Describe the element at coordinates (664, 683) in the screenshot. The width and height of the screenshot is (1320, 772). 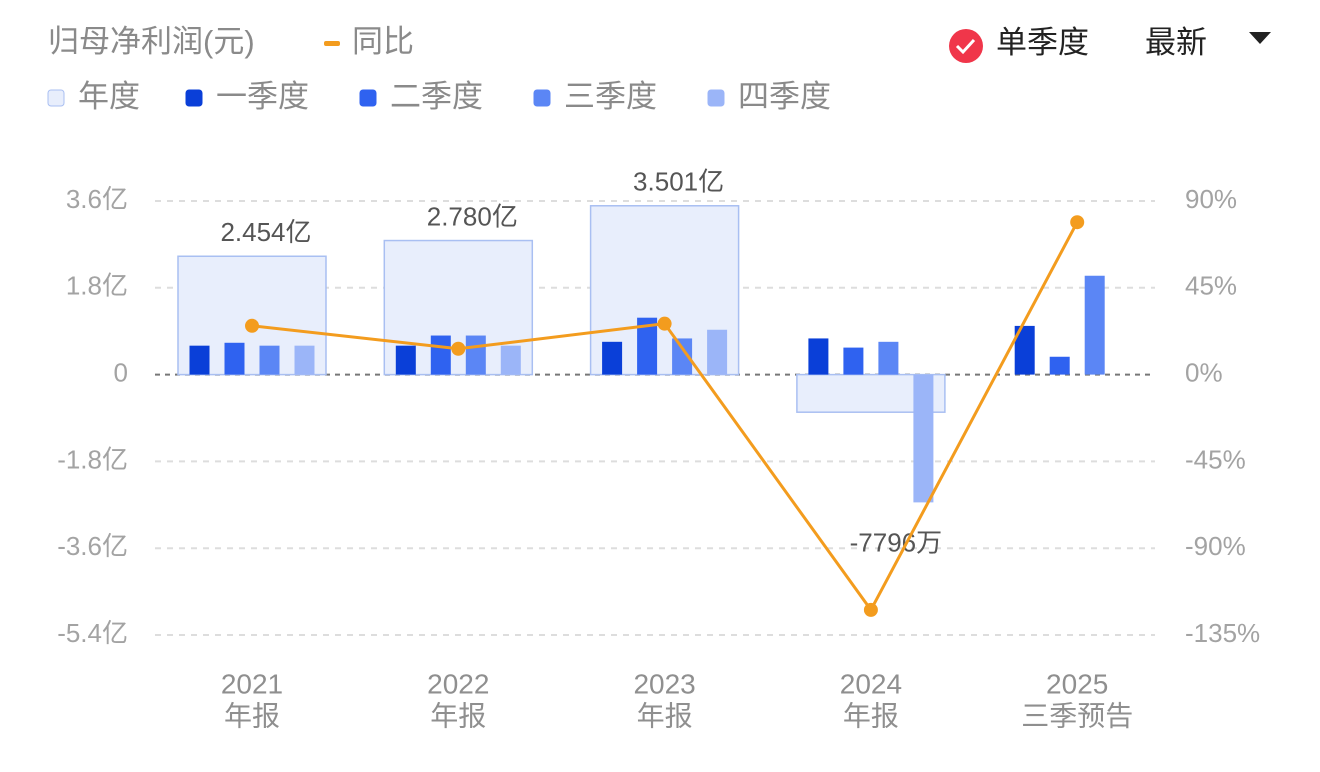
I see `x-tick-label: 2023` at that location.